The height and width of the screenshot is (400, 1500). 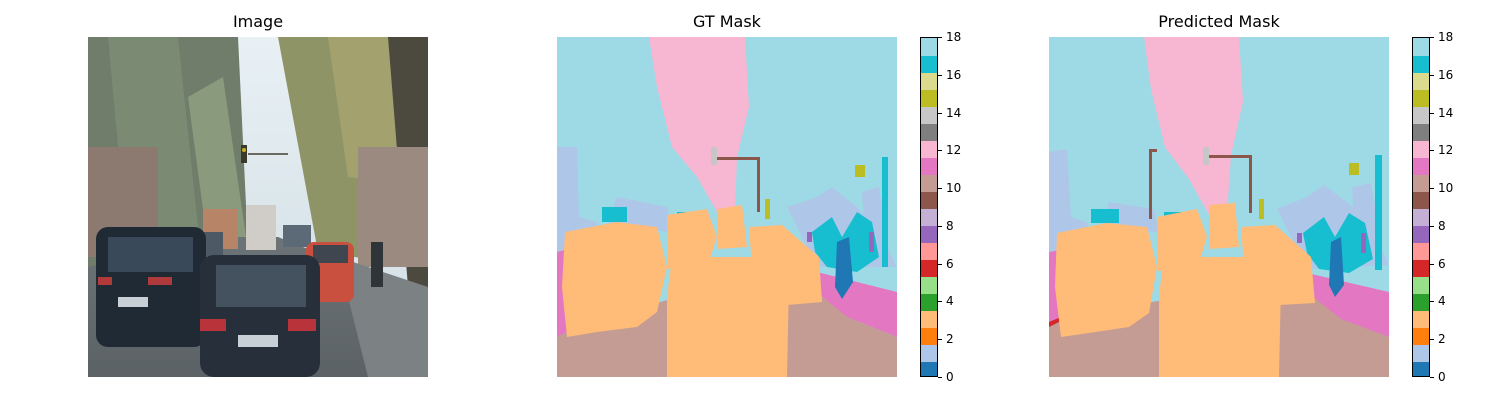 I want to click on image-panel-title: Image, so click(x=258, y=21).